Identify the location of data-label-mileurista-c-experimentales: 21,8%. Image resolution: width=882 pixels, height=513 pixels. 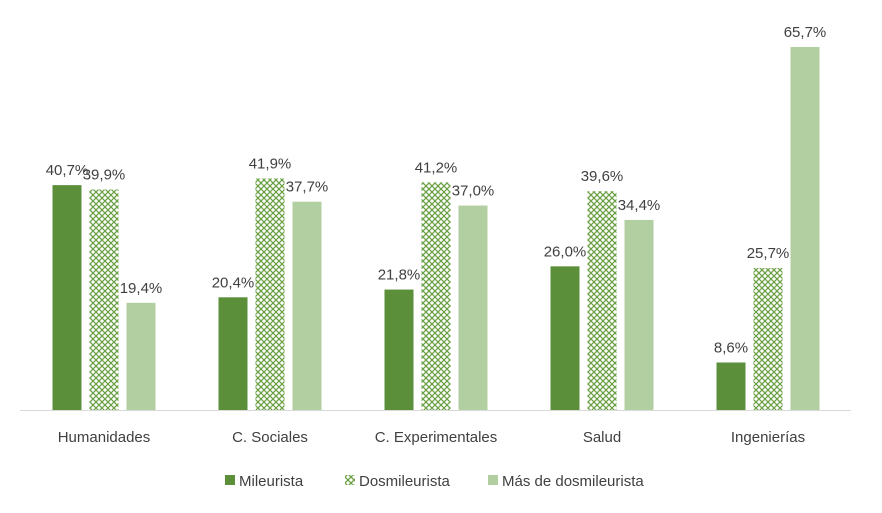
(399, 275).